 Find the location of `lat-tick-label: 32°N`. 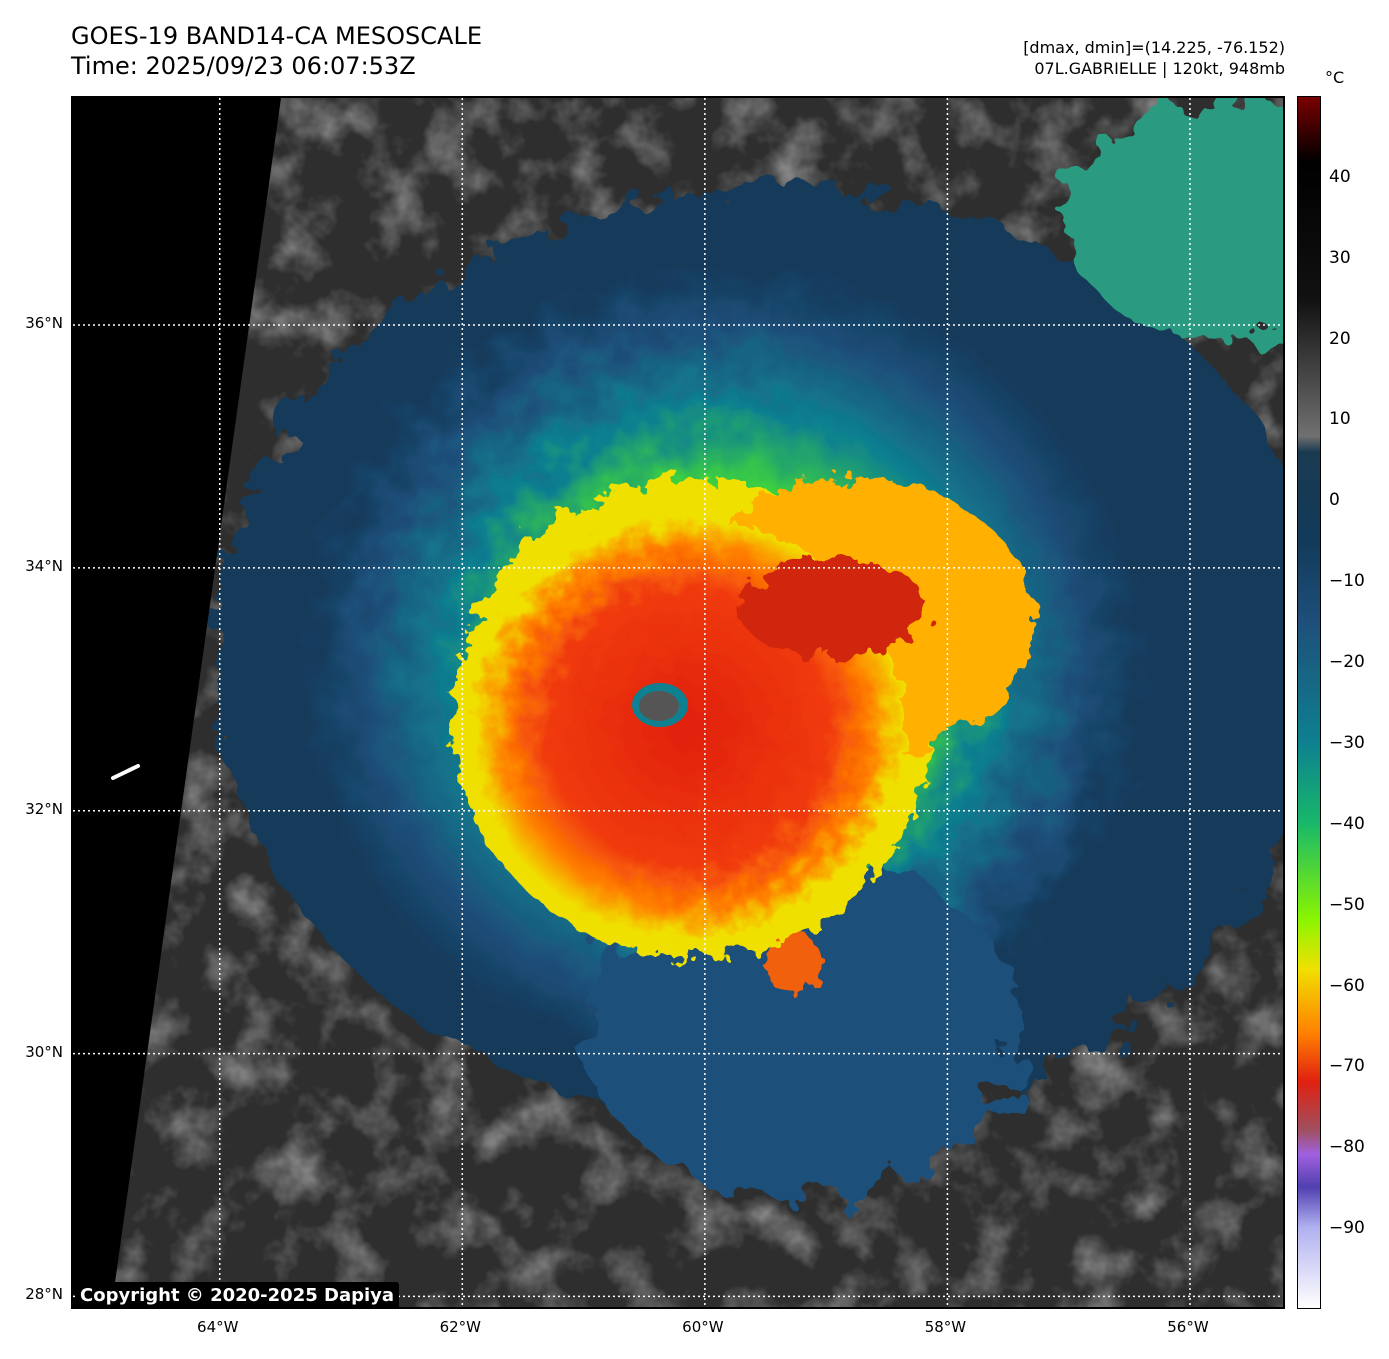

lat-tick-label: 32°N is located at coordinates (44, 808).